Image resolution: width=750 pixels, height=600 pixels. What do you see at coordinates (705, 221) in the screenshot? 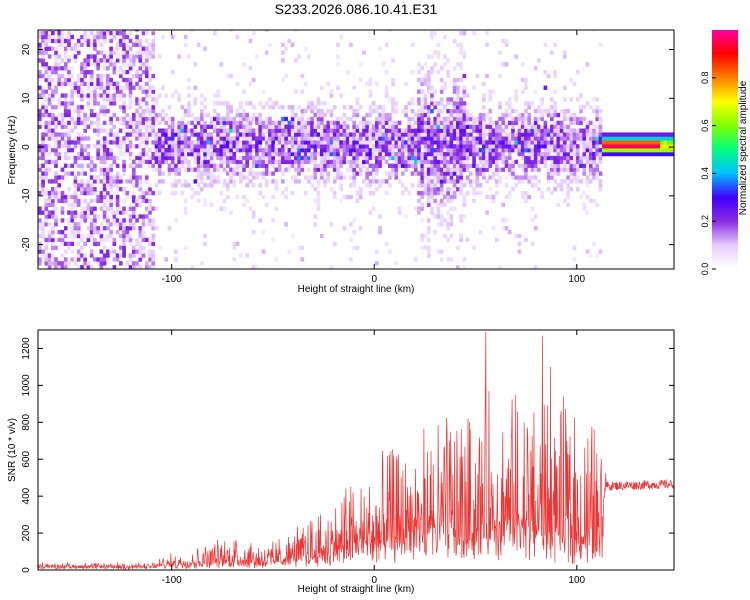
I see `colorbar-tick-label: 0.2` at bounding box center [705, 221].